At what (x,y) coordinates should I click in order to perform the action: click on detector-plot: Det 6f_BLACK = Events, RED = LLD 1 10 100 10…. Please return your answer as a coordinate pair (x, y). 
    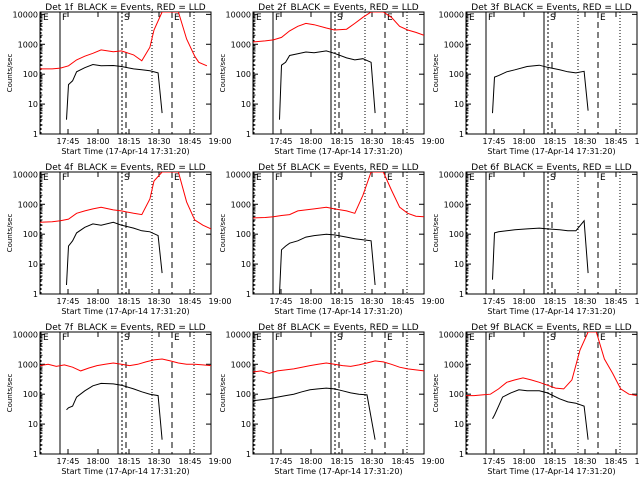
    Looking at the image, I should click on (536, 239).